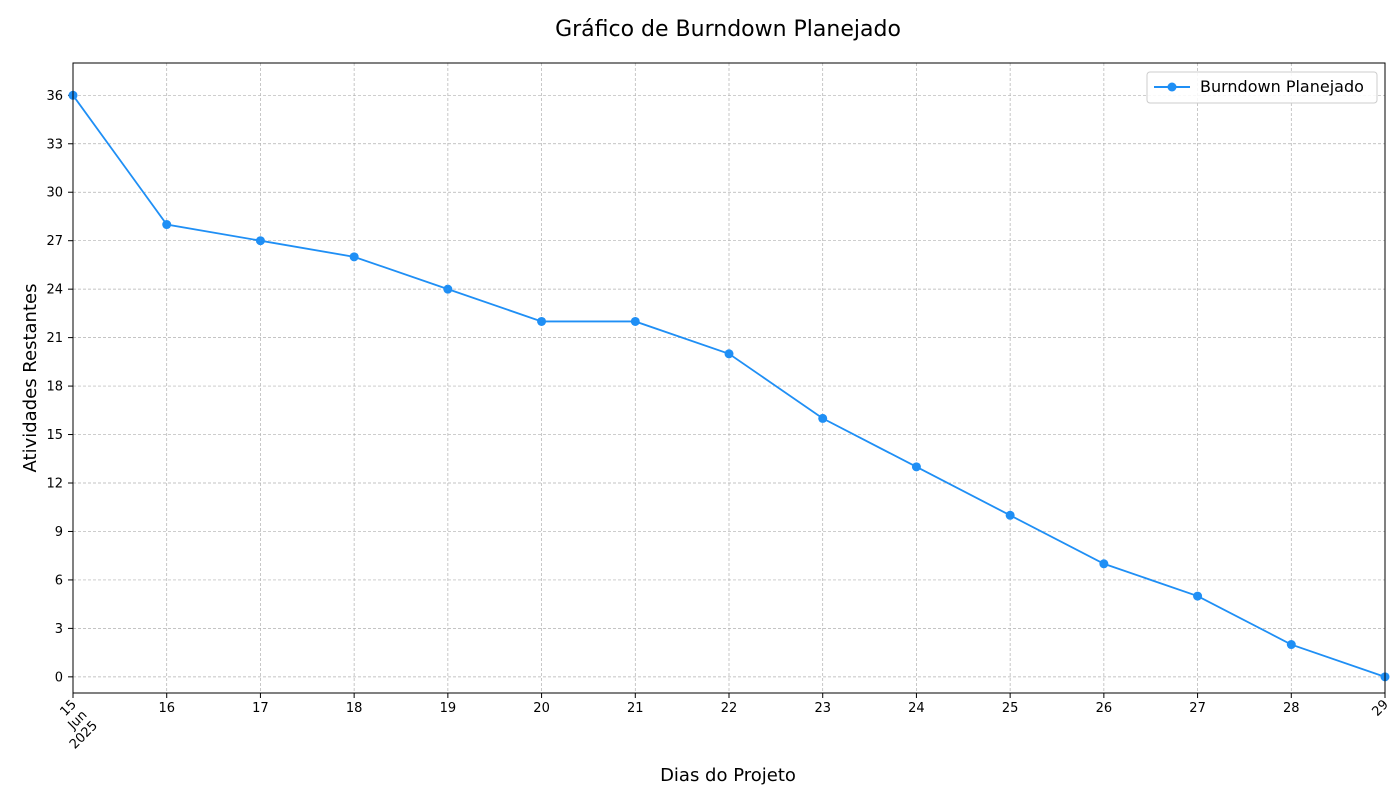 The image size is (1400, 800). What do you see at coordinates (448, 708) in the screenshot?
I see `x-tick-label: 19` at bounding box center [448, 708].